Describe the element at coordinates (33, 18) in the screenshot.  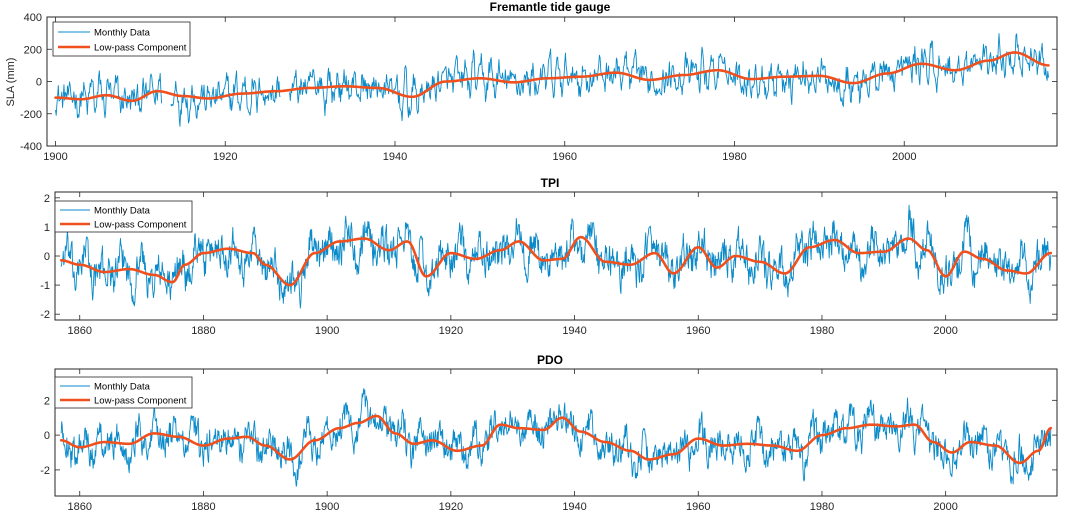
I see `y-tick-label: 400` at that location.